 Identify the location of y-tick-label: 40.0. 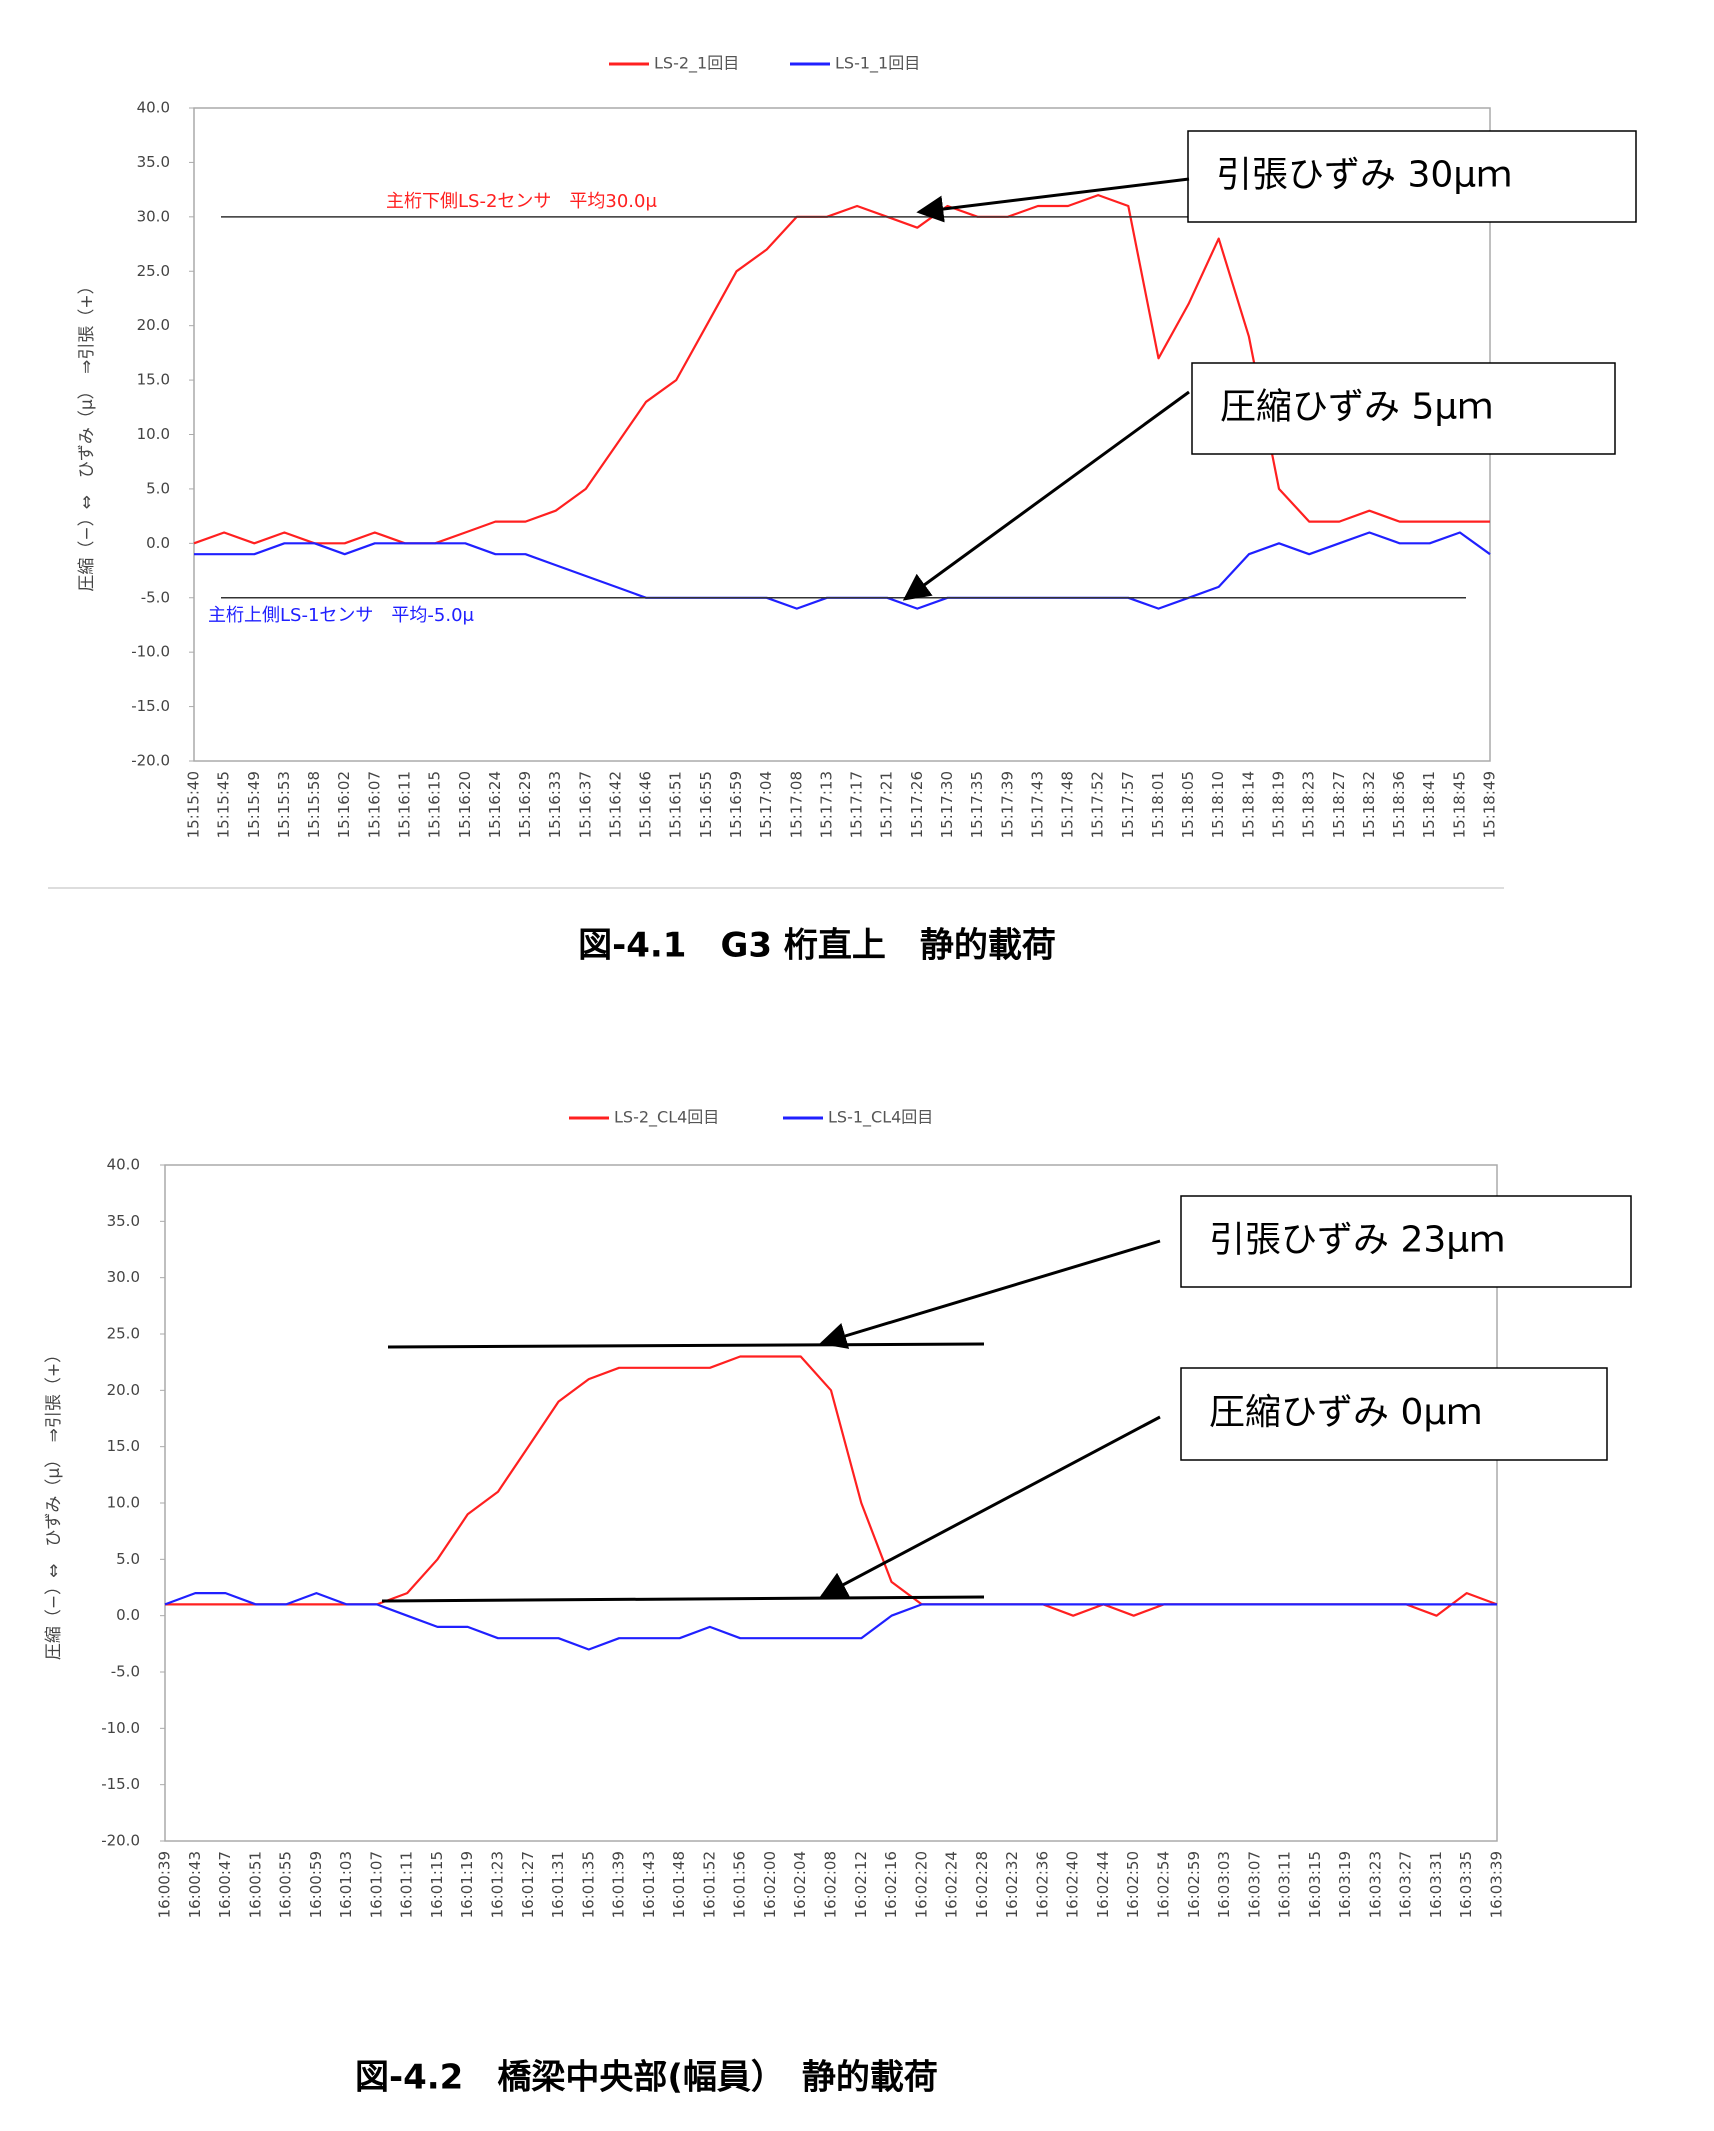
(153, 108).